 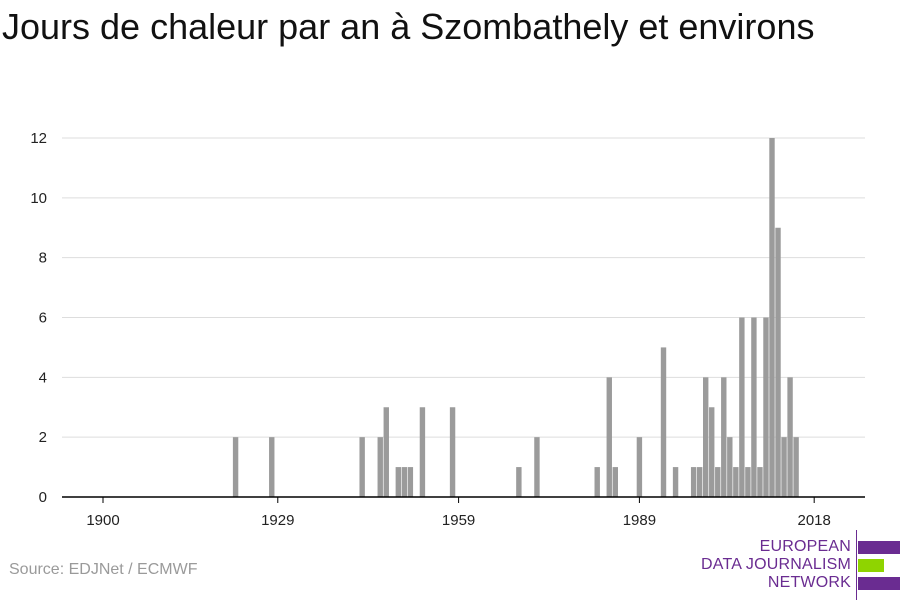 I want to click on edjnet-logo: EUROPEAN DATA JOURNALISM NETWORK, so click(x=800, y=565).